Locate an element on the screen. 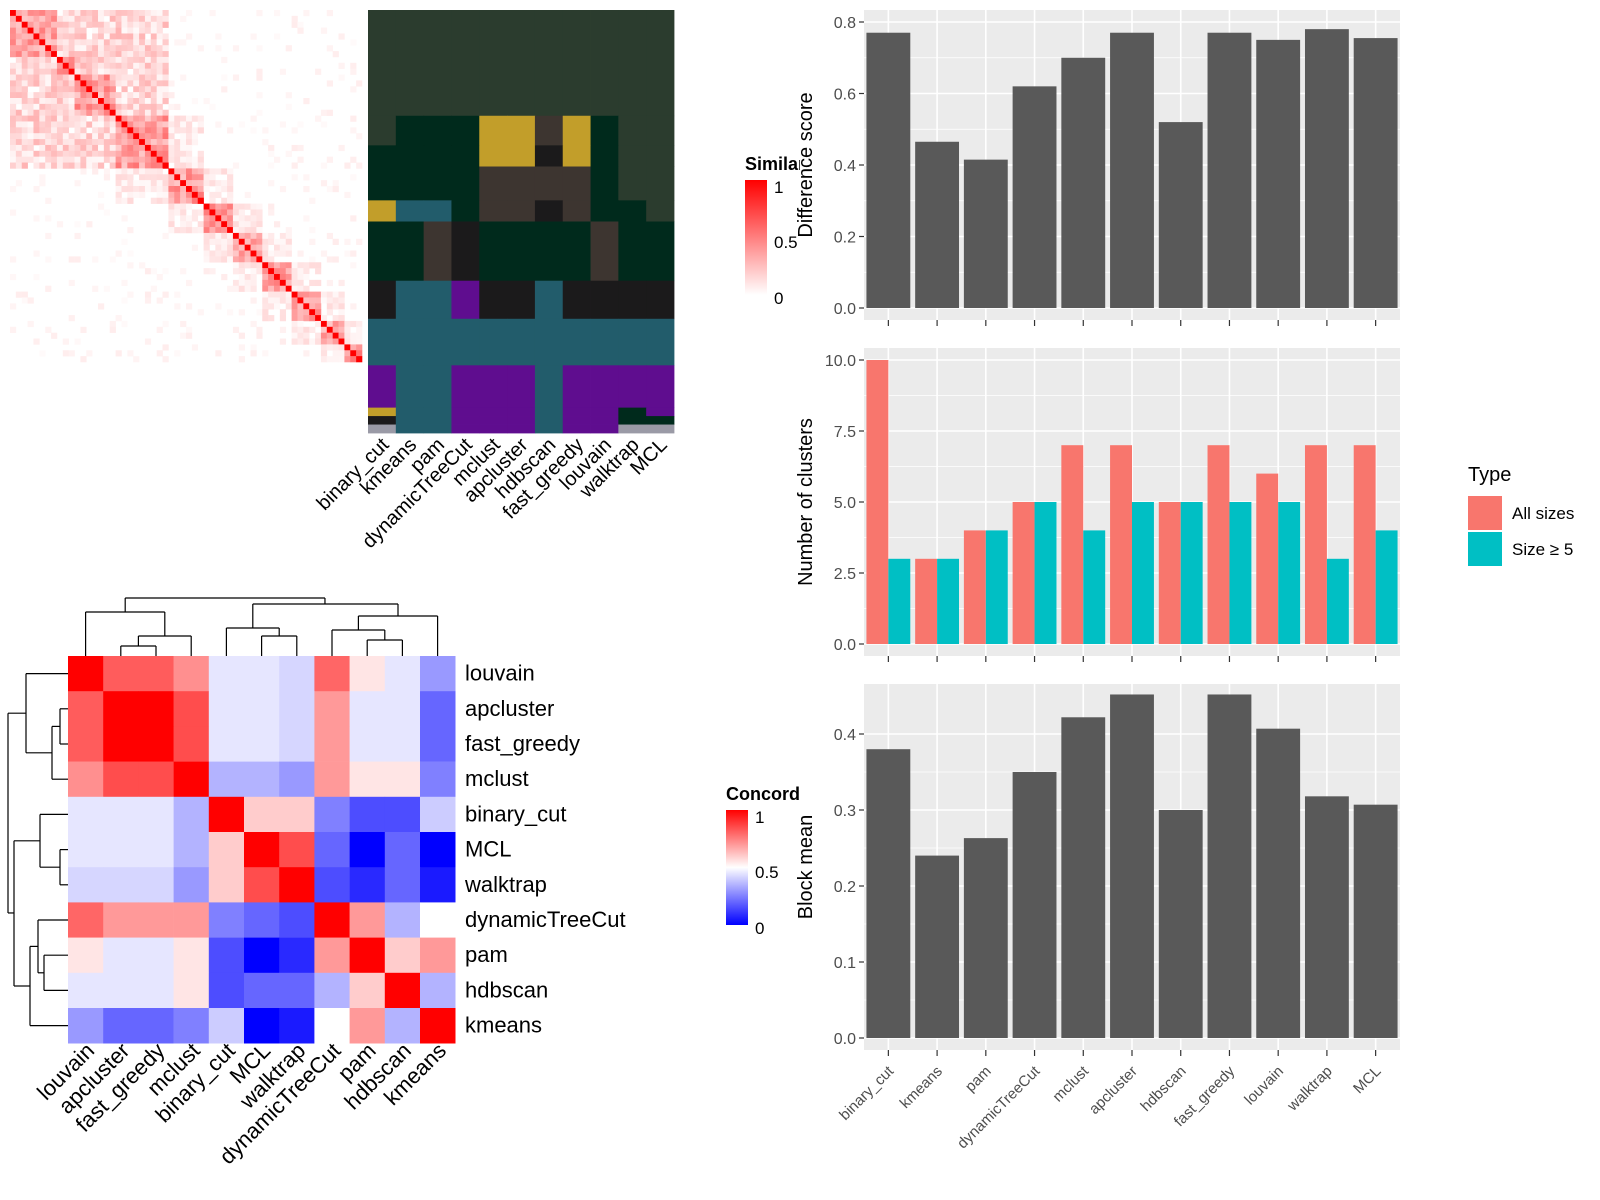  concordance-row-label: hdbscan is located at coordinates (506, 989).